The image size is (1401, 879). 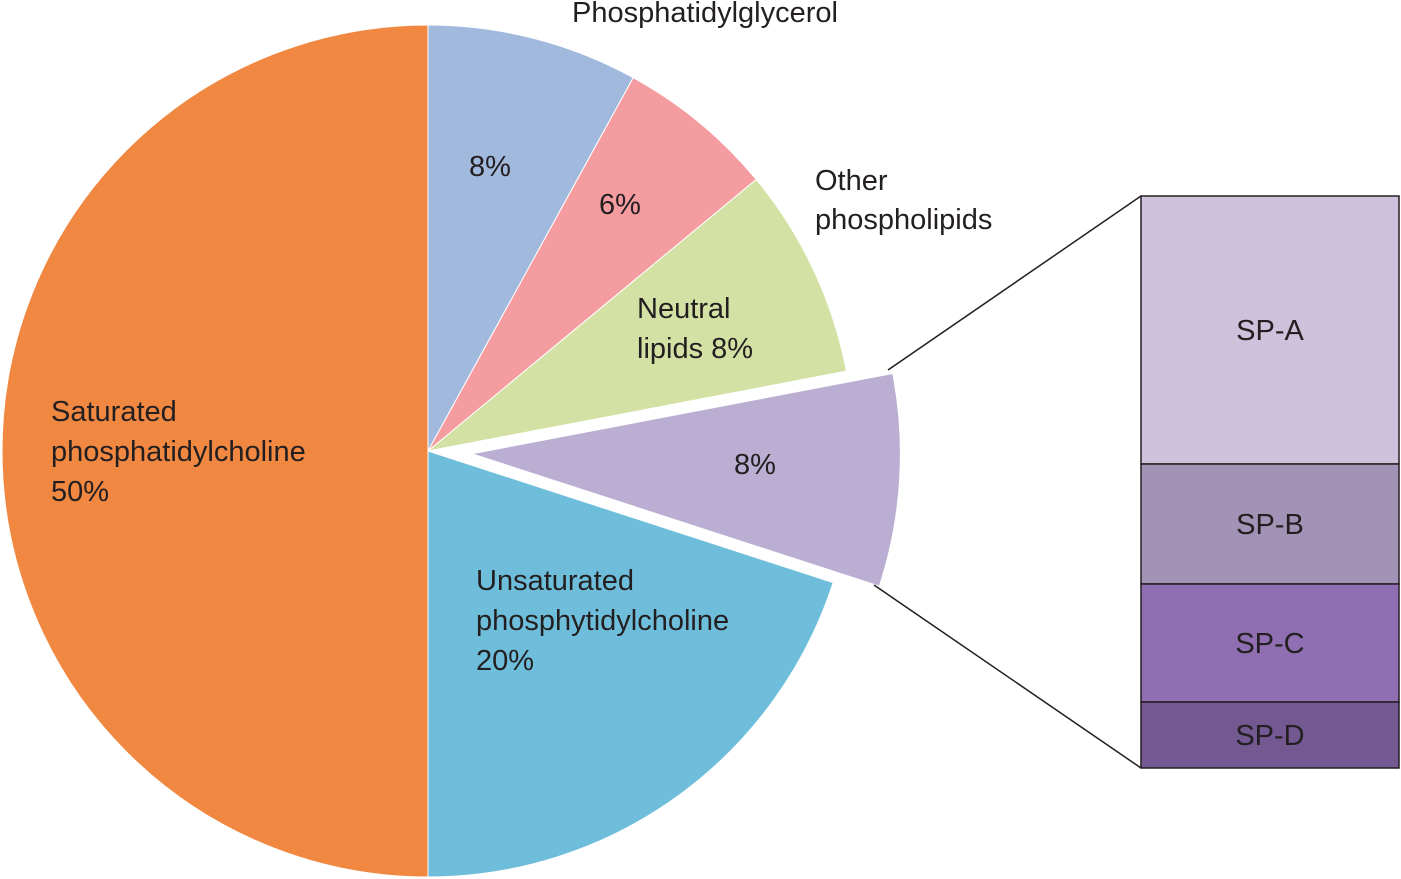 What do you see at coordinates (695, 349) in the screenshot?
I see `slice-label-neutral-lipids-line-2: lipids 8%` at bounding box center [695, 349].